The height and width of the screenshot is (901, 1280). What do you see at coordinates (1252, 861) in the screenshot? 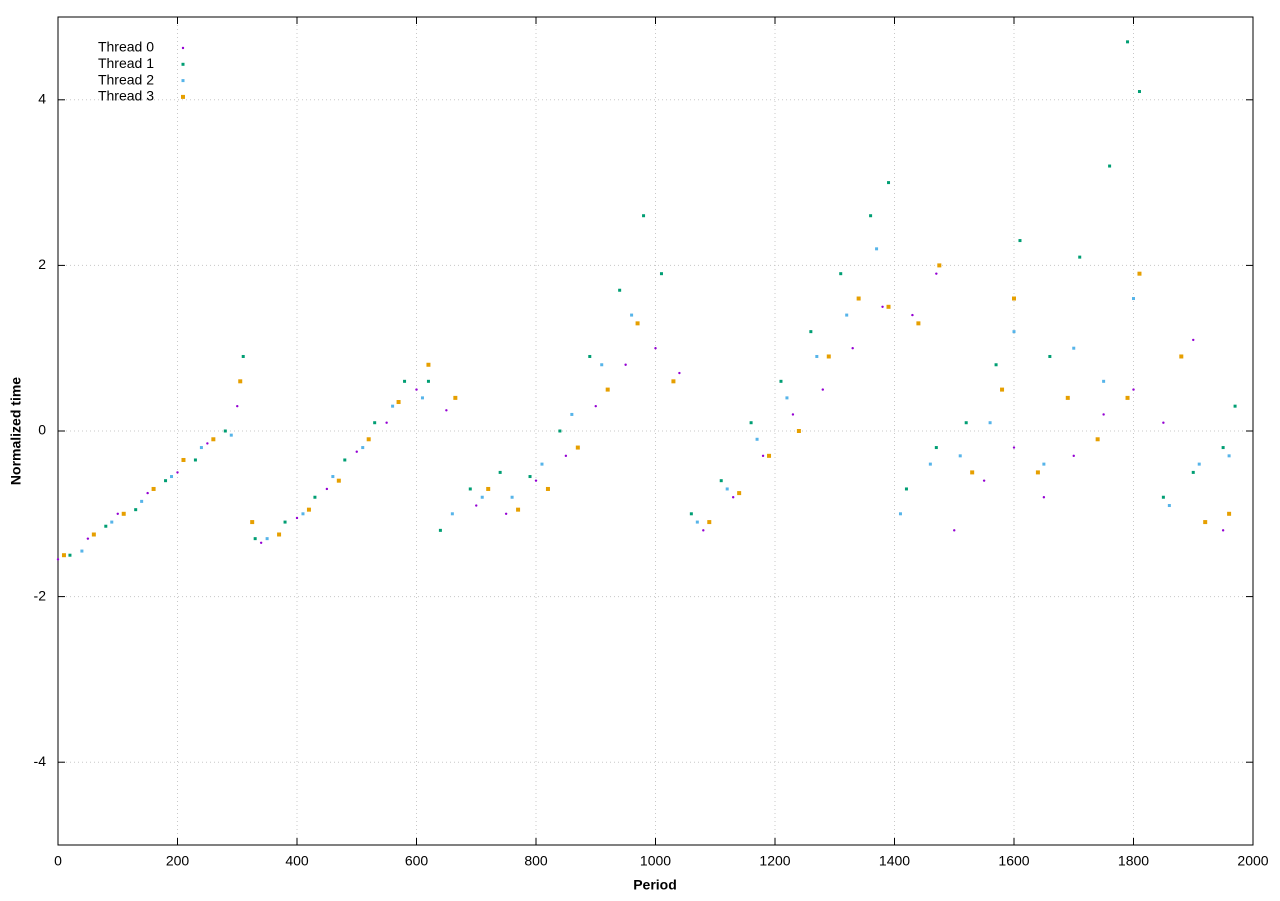
I see `x-tick-label: 2000` at bounding box center [1252, 861].